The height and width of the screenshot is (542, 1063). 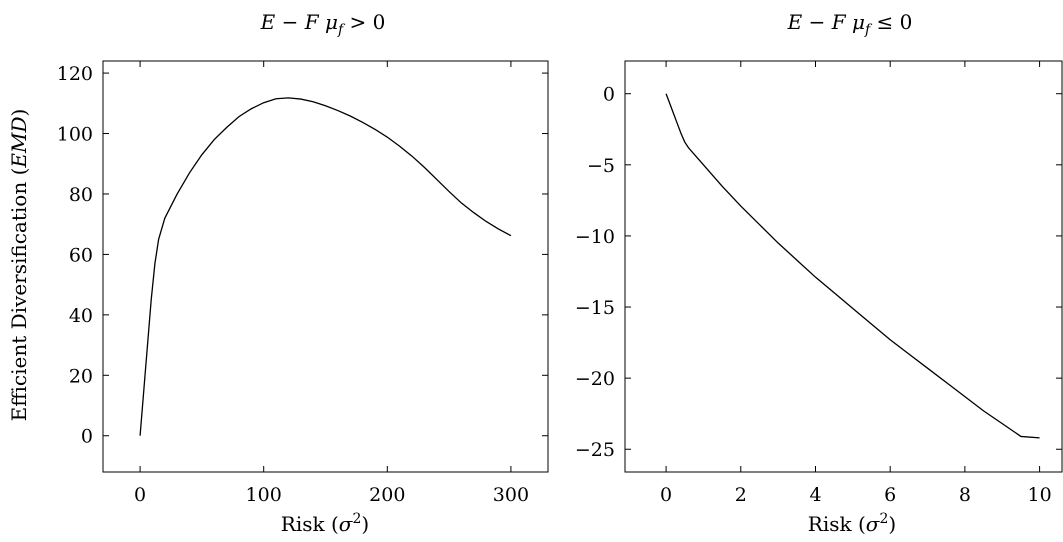 I want to click on chart-right-y-tick-label: 0, so click(x=609, y=95).